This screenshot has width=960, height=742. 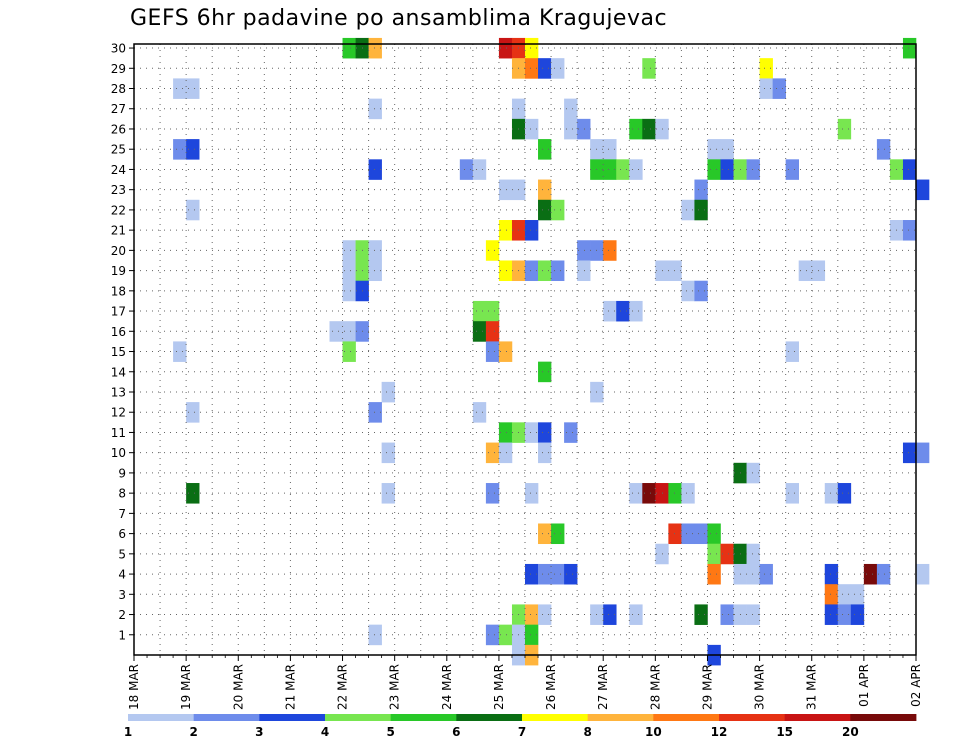 What do you see at coordinates (122, 494) in the screenshot?
I see `y-tick-label: 8` at bounding box center [122, 494].